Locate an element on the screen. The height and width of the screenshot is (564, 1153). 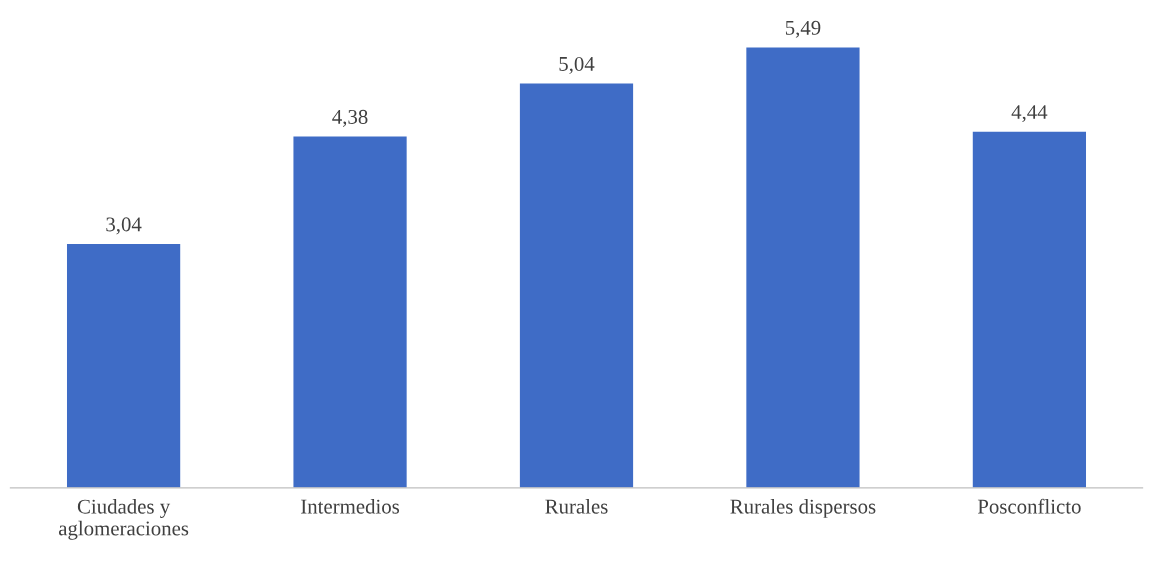
x-tick-label: Rurales is located at coordinates (576, 506).